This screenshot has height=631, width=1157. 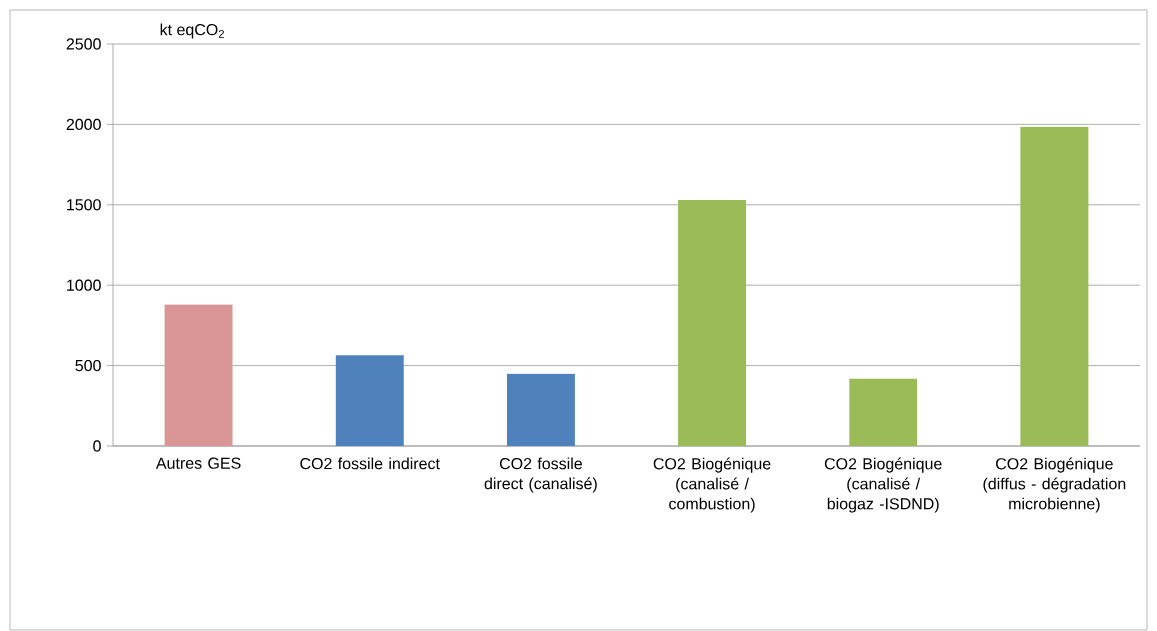 I want to click on y-tick-label: 2000, so click(x=83, y=124).